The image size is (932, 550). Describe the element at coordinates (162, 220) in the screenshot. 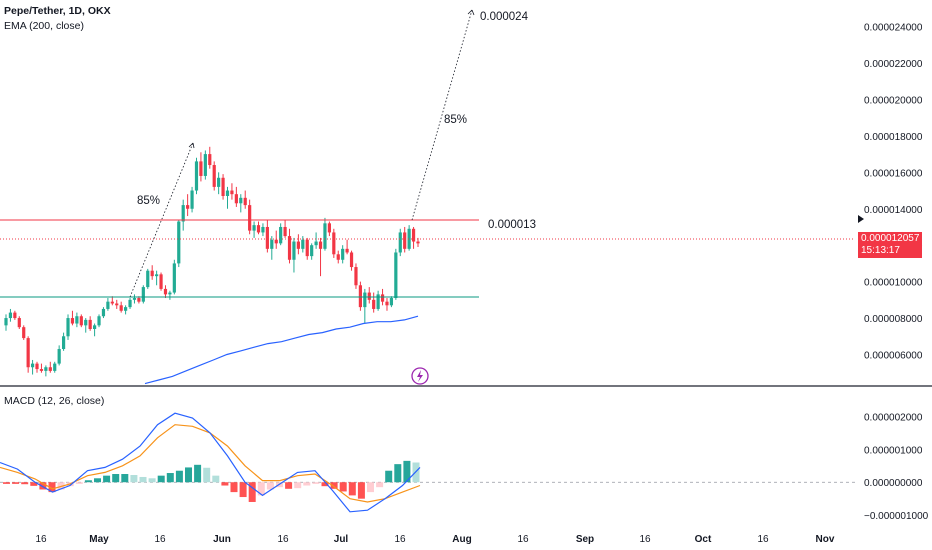

I see `first-move-arrow` at that location.